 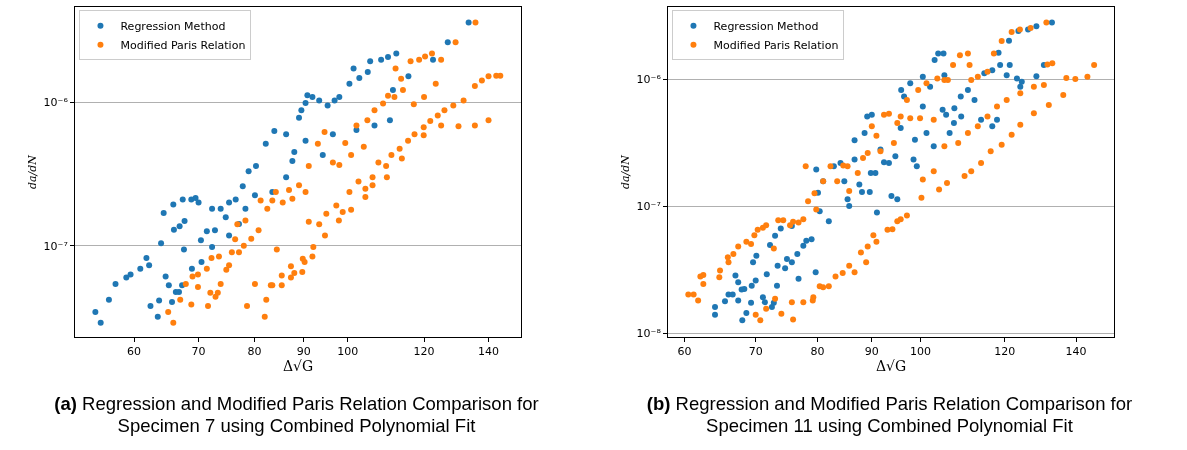 What do you see at coordinates (296, 414) in the screenshot?
I see `text: (a) Regression and Modified Paris Relation Comparison for Specimen 7 using Combined Polynomial Fit` at bounding box center [296, 414].